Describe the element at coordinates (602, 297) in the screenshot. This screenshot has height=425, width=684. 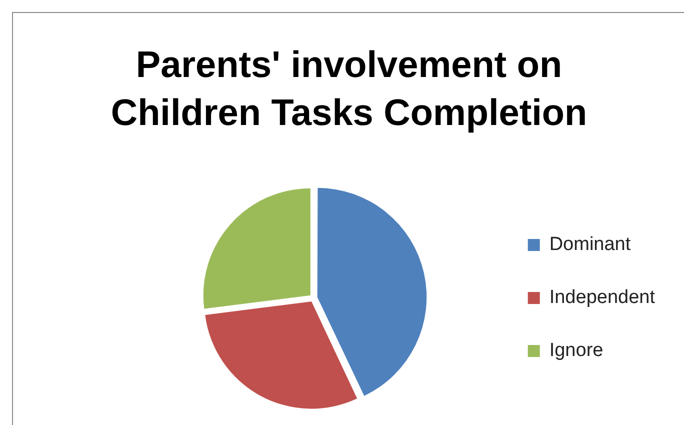
I see `legend-label: Independent` at that location.